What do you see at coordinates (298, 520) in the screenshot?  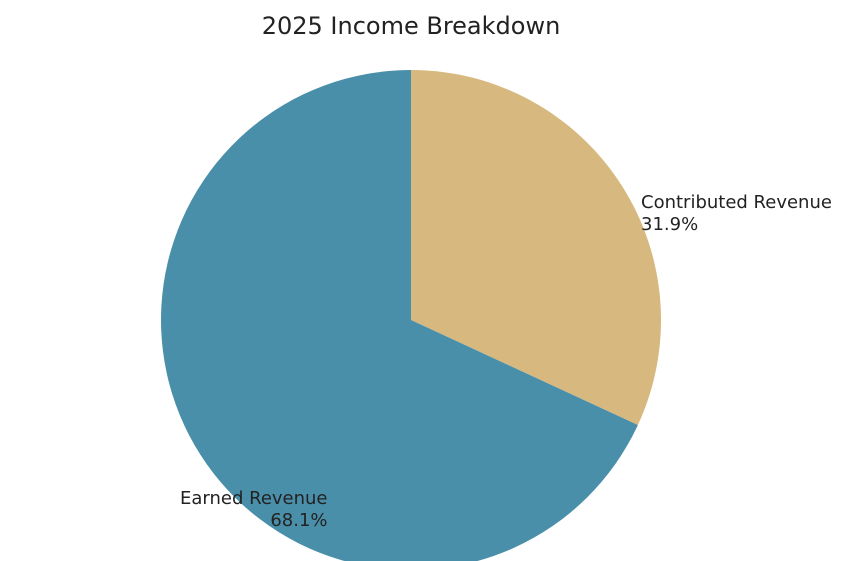 I see `slice-percent-label: 68.1%` at bounding box center [298, 520].